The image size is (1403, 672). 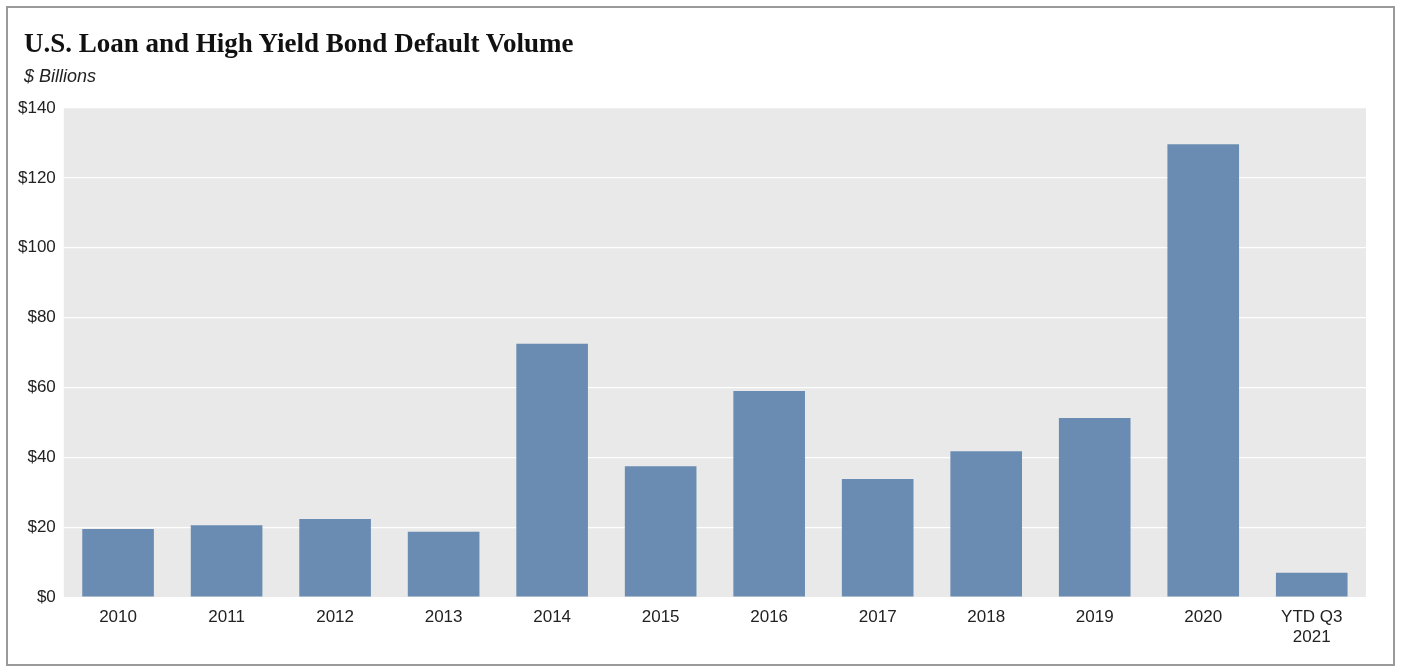 I want to click on y-tick-label: $0, so click(x=46, y=596).